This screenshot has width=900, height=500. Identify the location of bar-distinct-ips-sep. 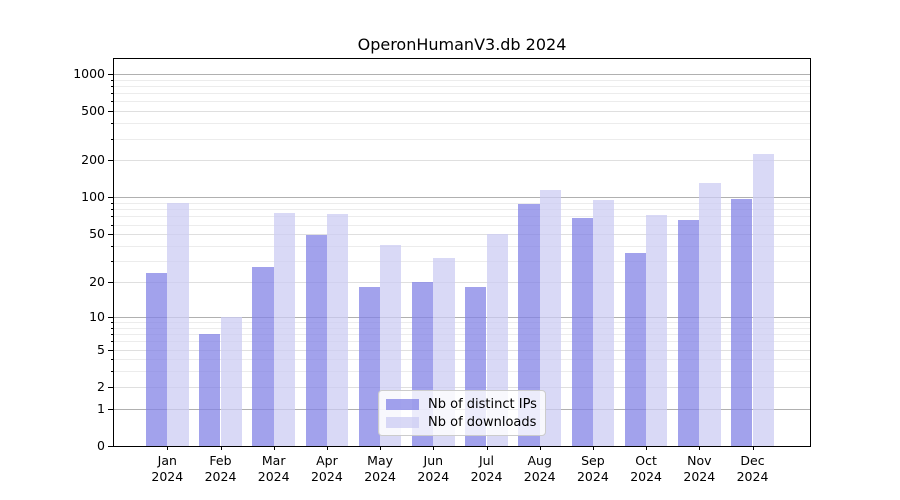
(582, 331).